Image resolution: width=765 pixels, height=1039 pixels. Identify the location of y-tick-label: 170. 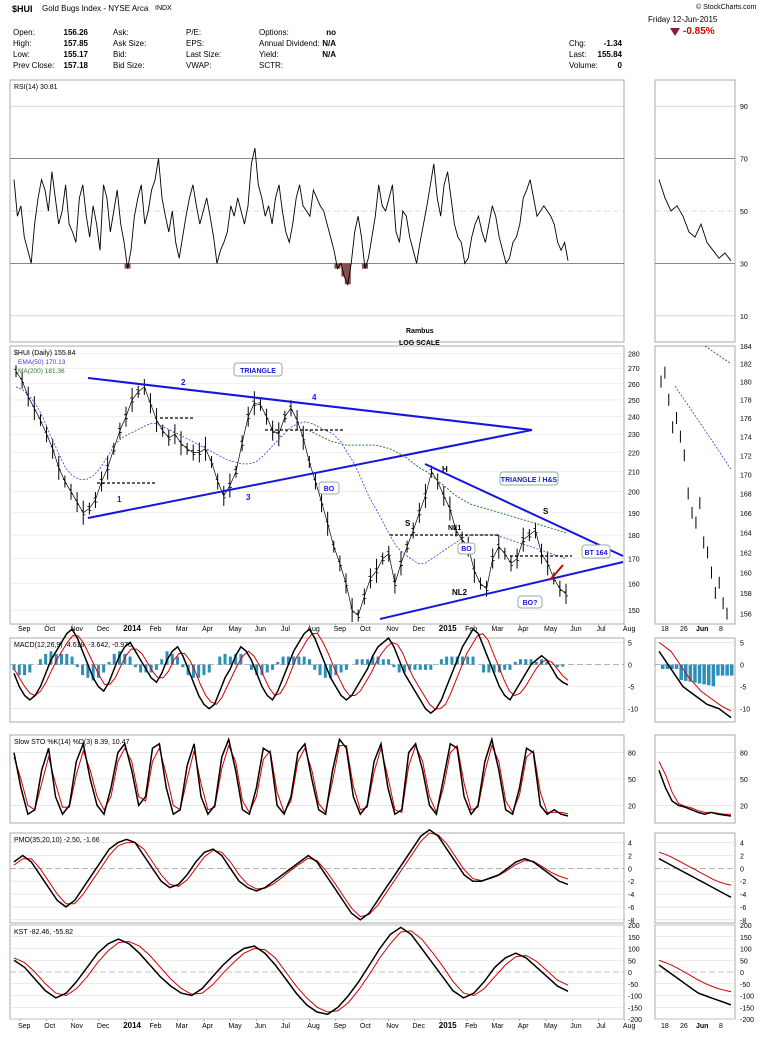
(634, 560).